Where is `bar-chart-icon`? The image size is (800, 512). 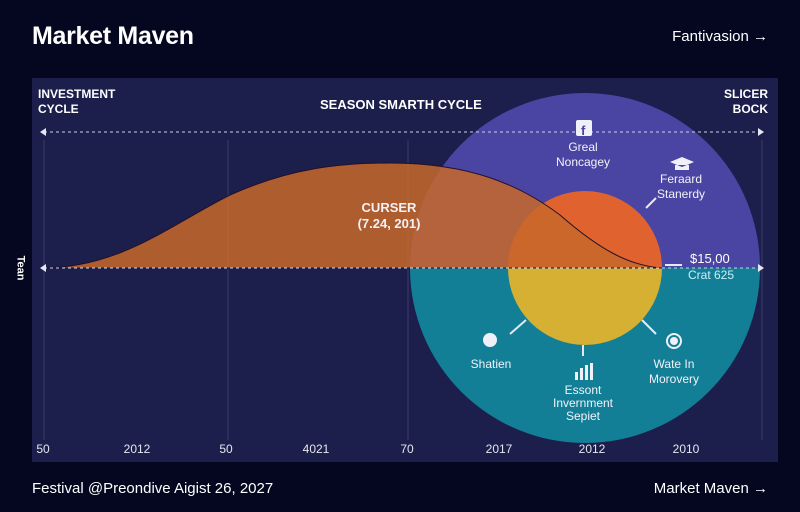 bar-chart-icon is located at coordinates (584, 371).